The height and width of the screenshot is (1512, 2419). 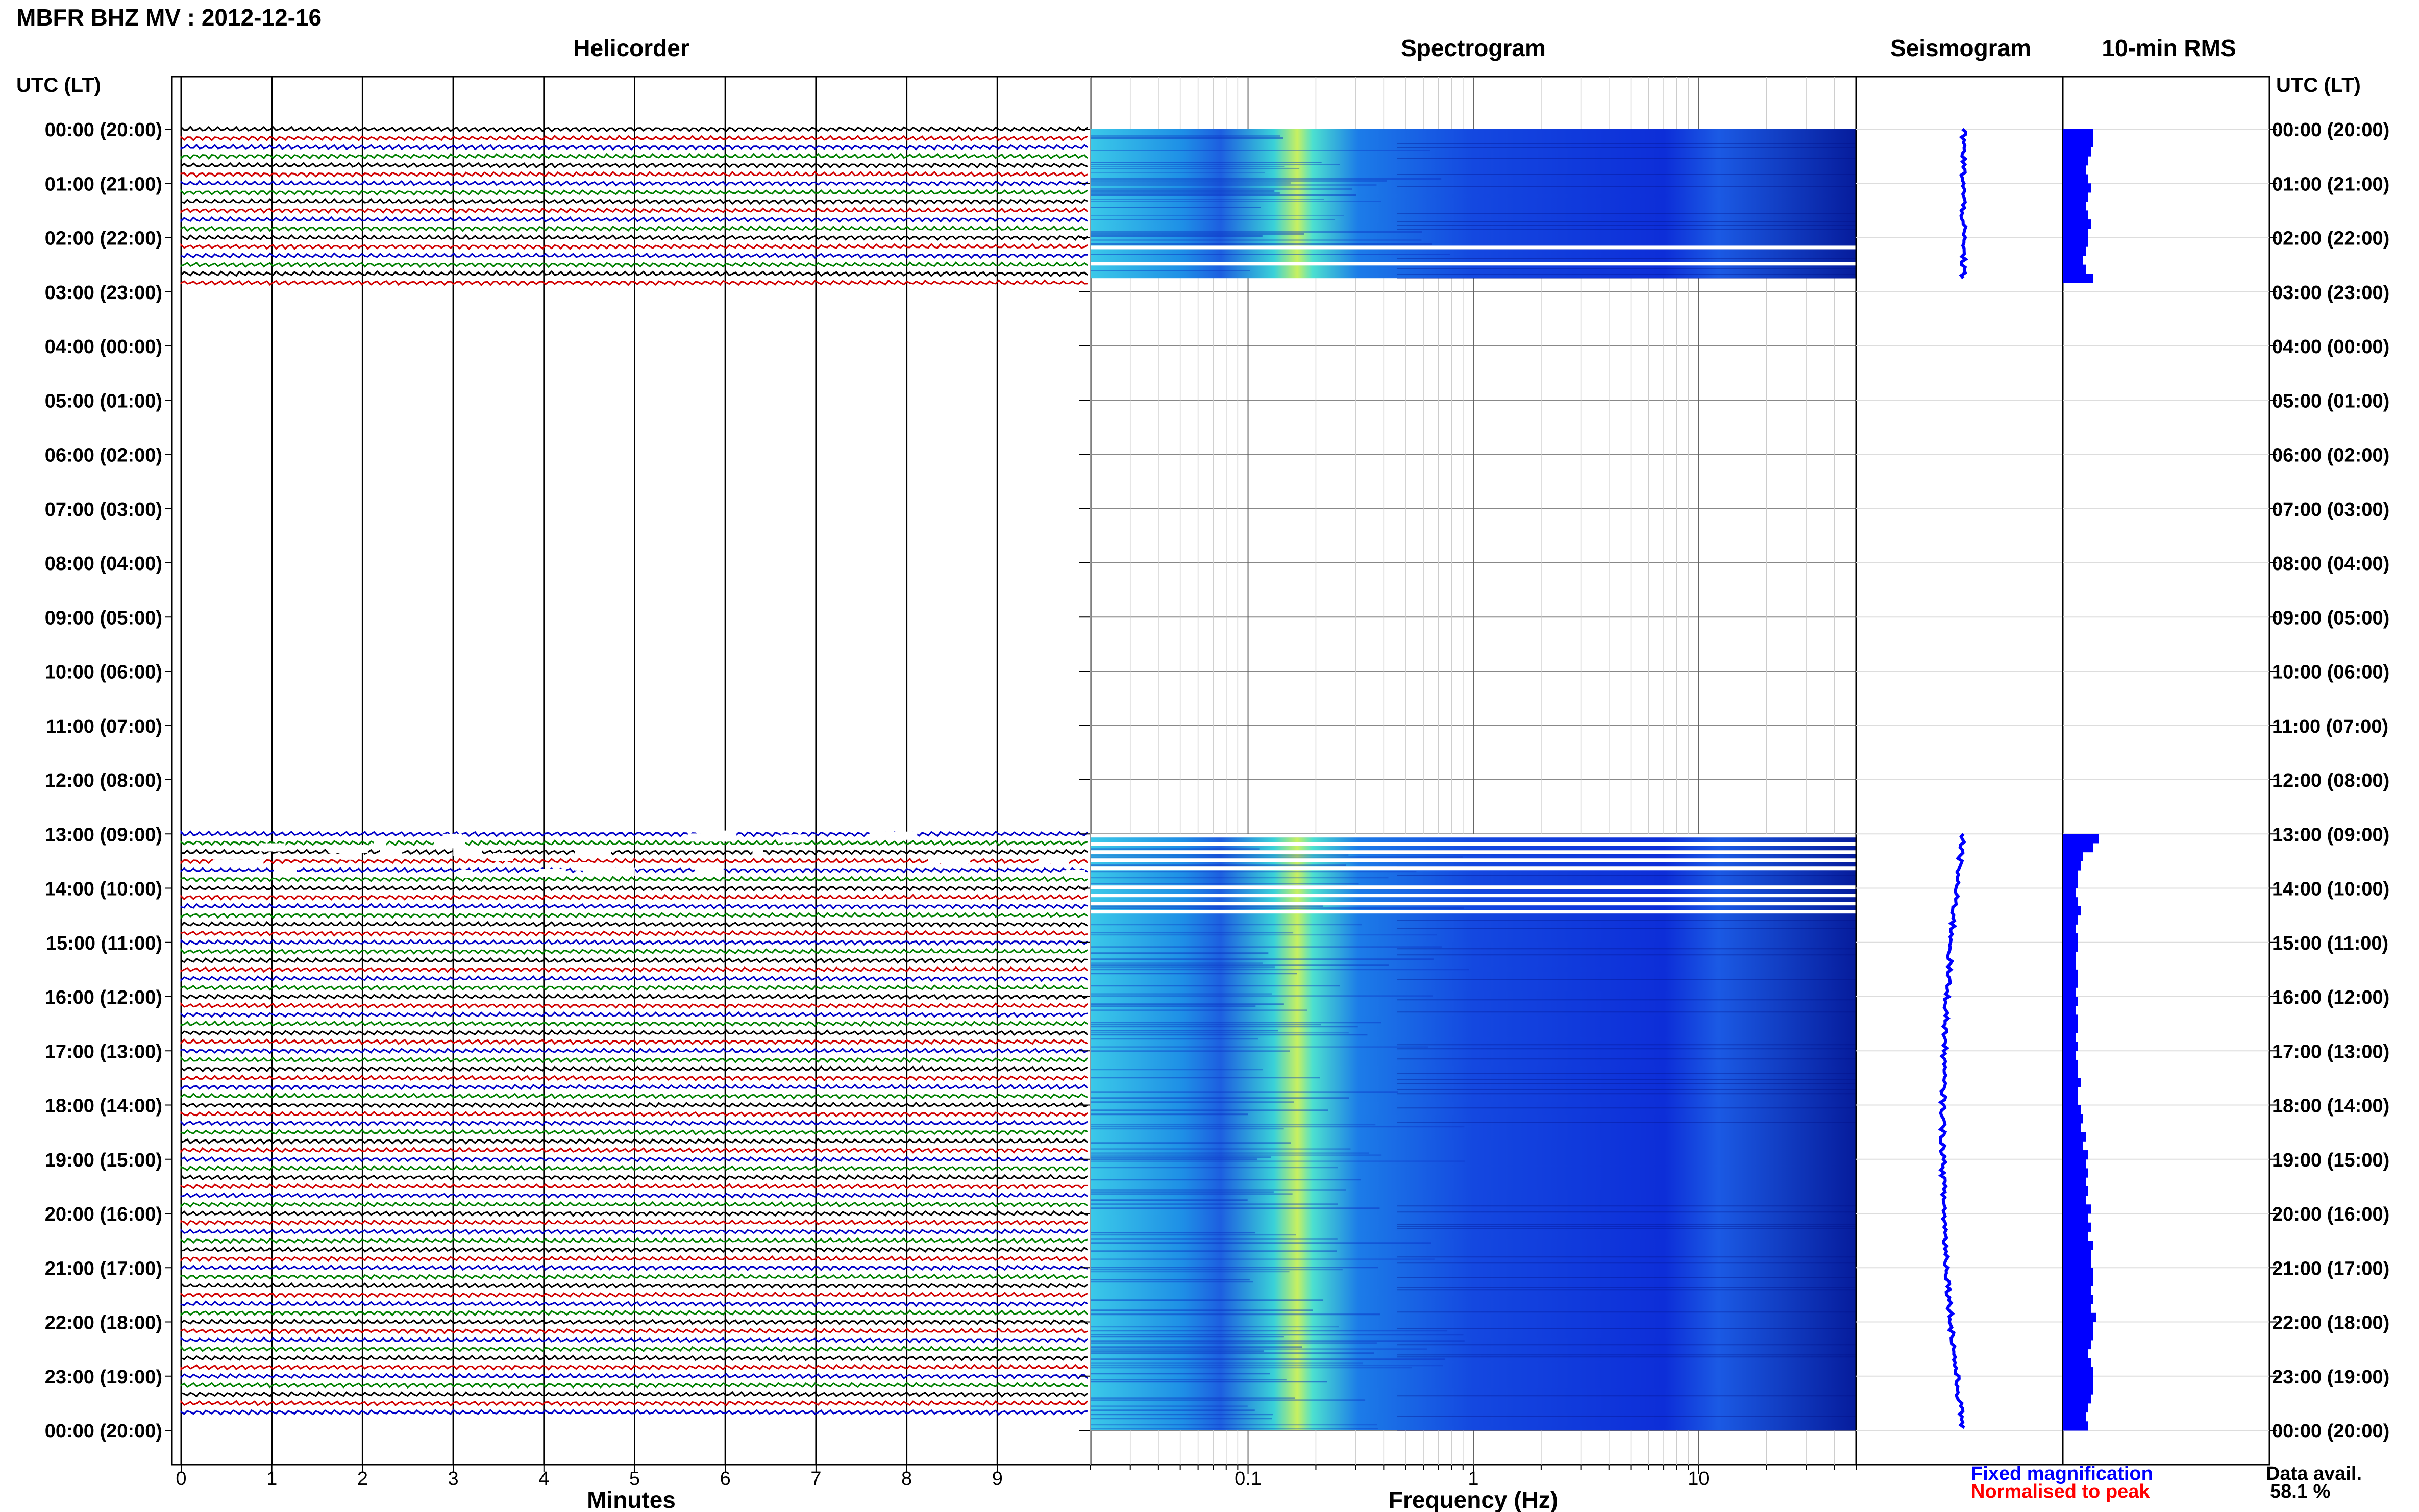 What do you see at coordinates (1473, 48) in the screenshot?
I see `panel-title-spectrogram: Spectrogram` at bounding box center [1473, 48].